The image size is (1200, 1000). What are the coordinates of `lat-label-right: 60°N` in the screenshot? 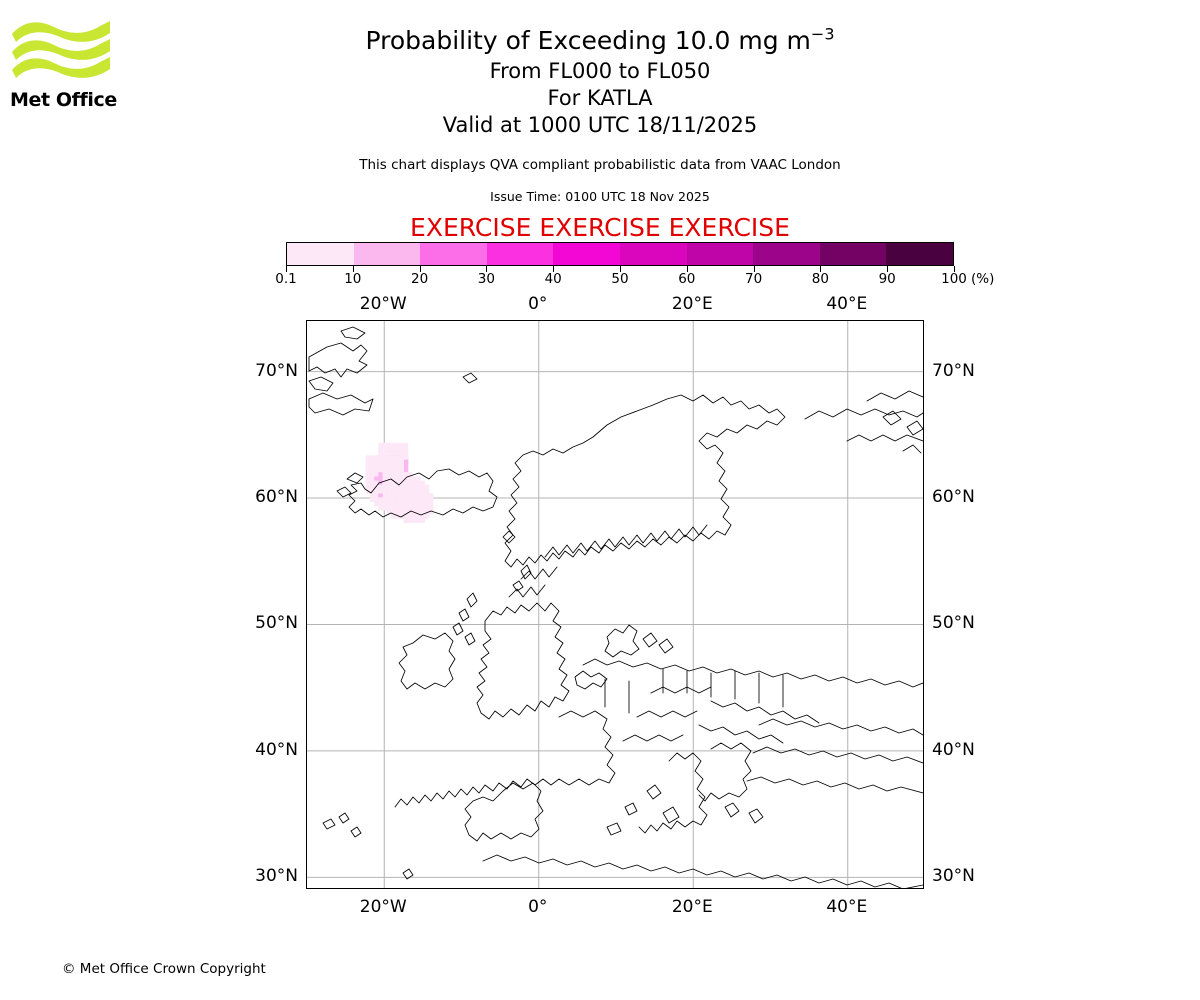 It's located at (953, 497).